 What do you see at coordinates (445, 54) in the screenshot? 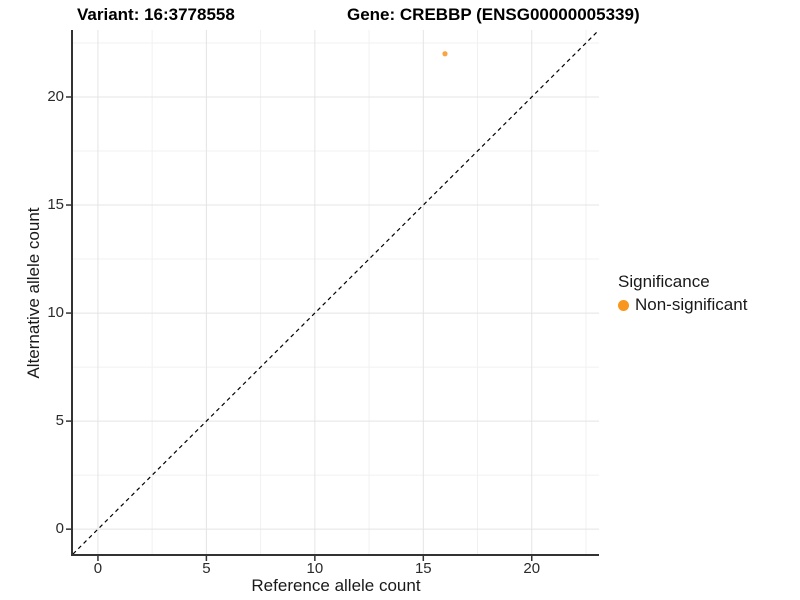
I see `data-point` at bounding box center [445, 54].